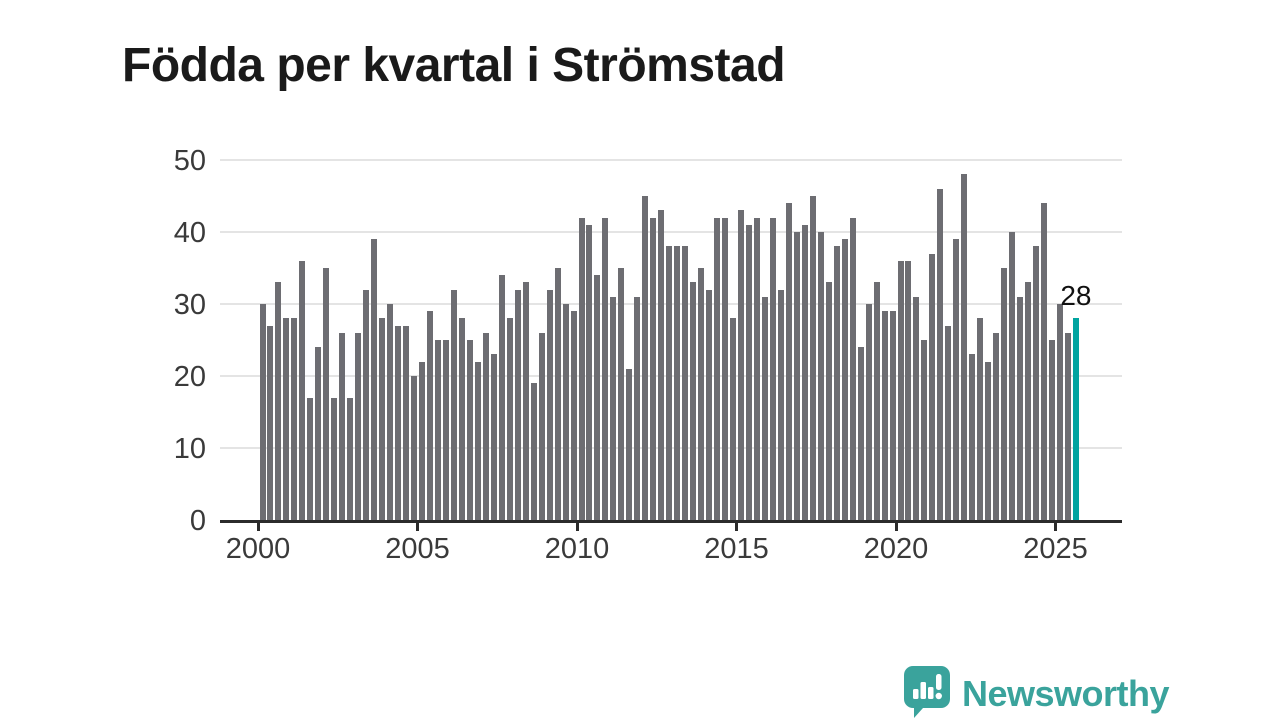 The width and height of the screenshot is (1280, 723). What do you see at coordinates (577, 549) in the screenshot?
I see `x-tick-label: 2010` at bounding box center [577, 549].